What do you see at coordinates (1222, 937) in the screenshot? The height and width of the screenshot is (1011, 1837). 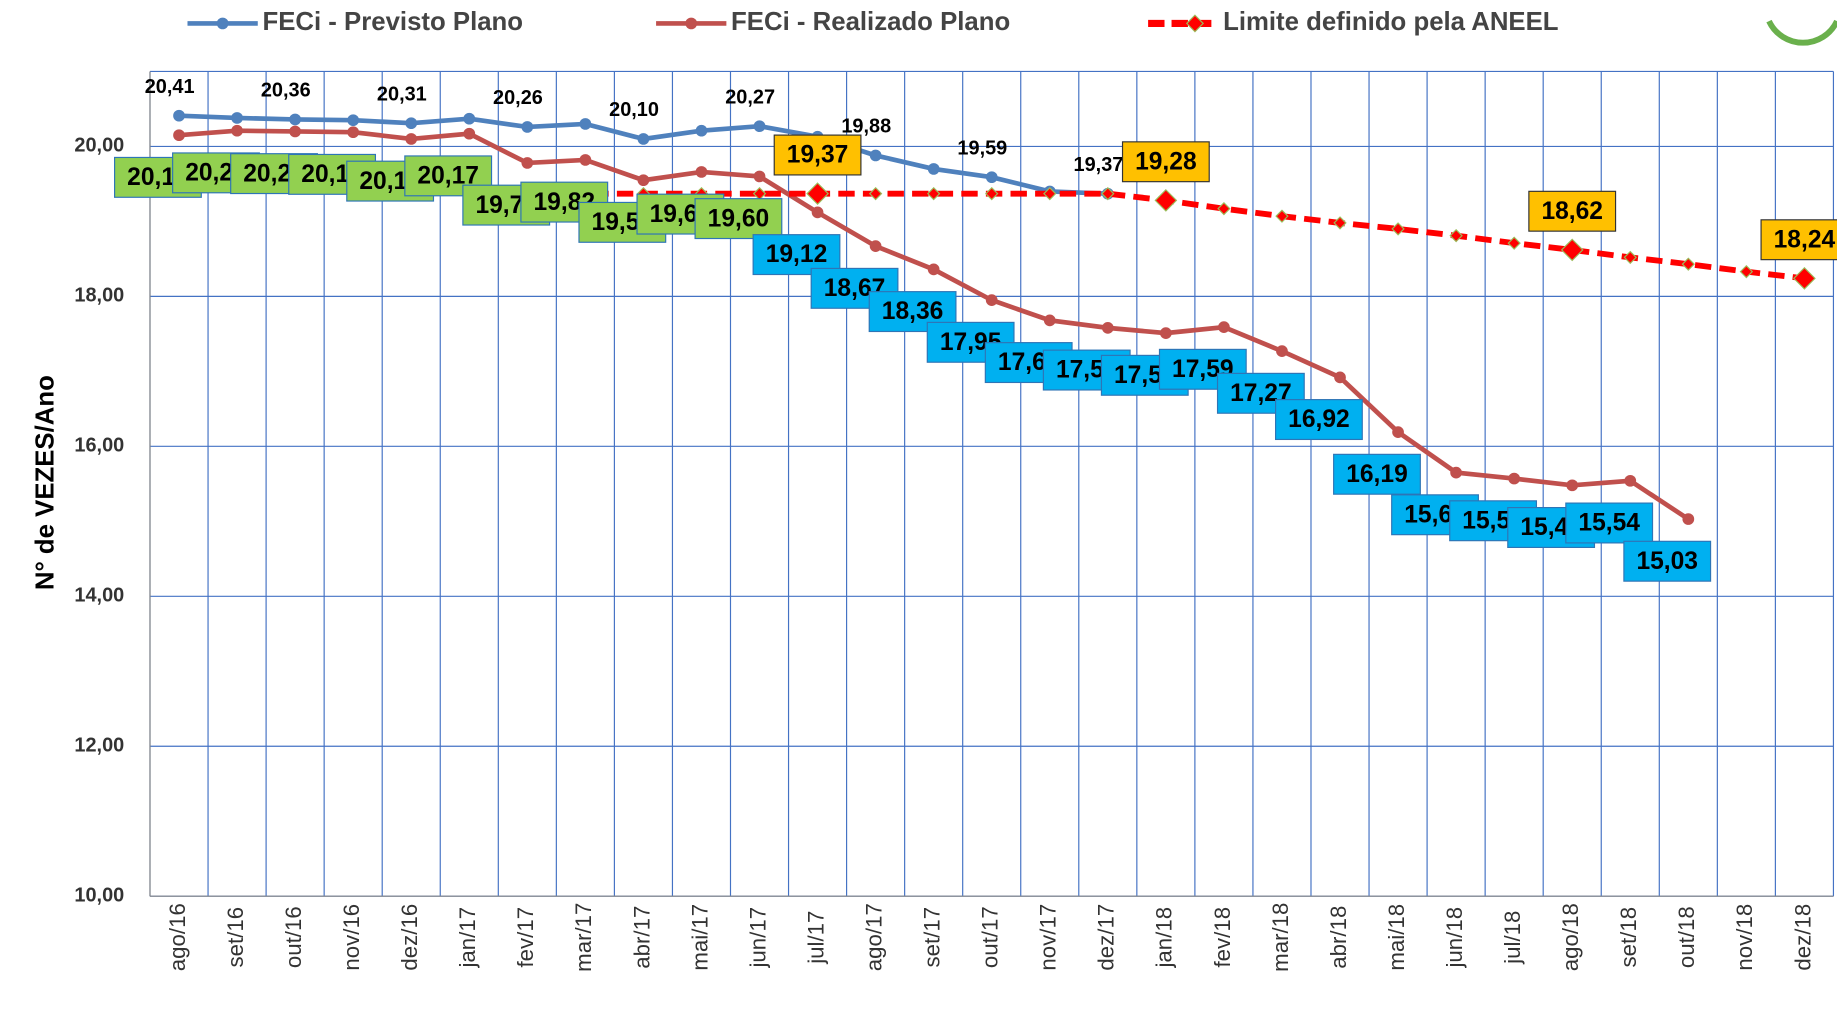 I see `x-tick-label: fev/18` at bounding box center [1222, 937].